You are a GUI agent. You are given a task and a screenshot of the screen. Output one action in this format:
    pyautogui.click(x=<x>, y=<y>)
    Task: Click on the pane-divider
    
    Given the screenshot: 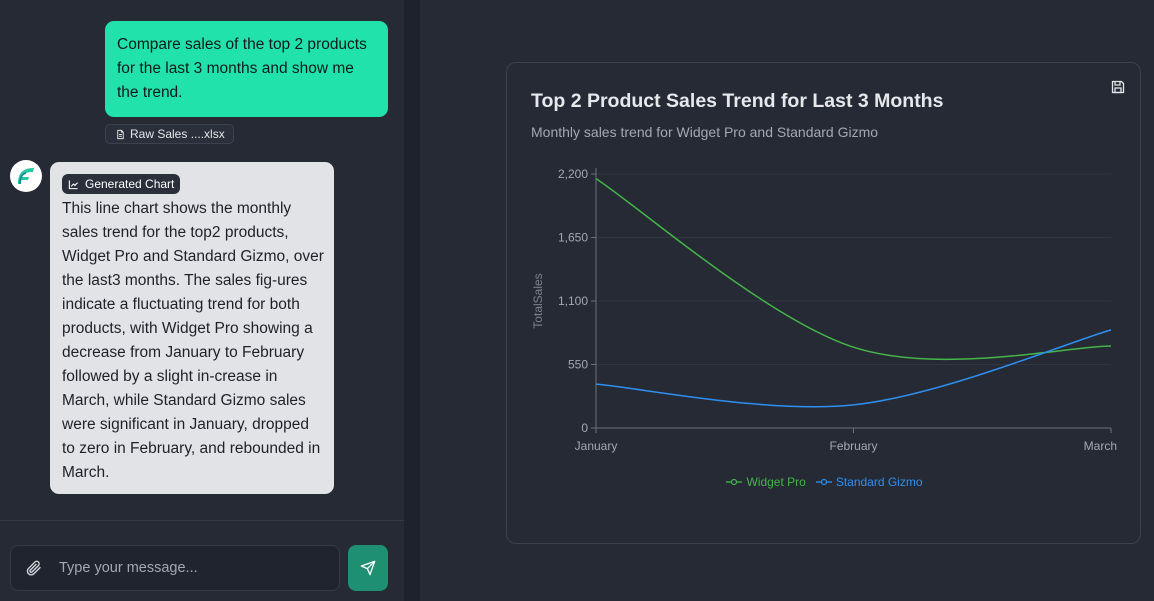 What is the action you would take?
    pyautogui.click(x=412, y=300)
    